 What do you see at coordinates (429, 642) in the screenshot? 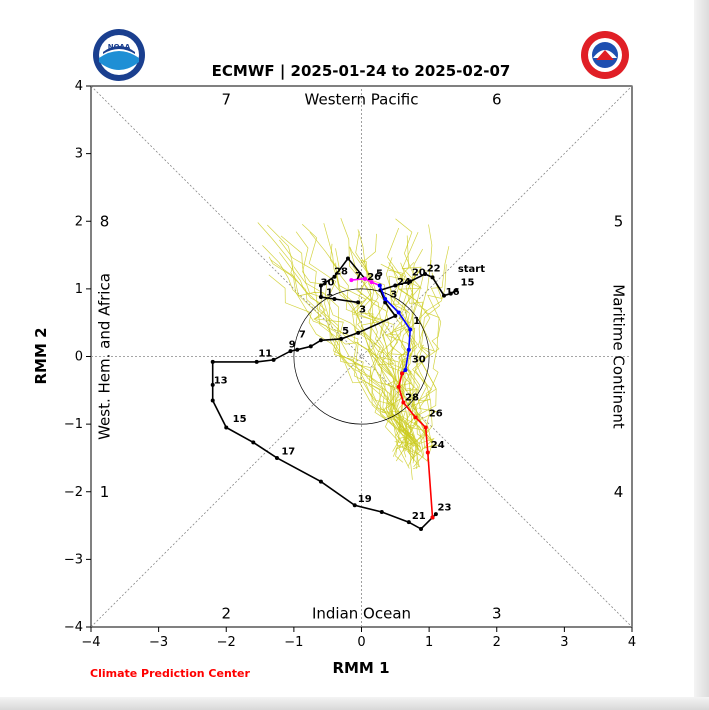
I see `x-tick-label: 1` at bounding box center [429, 642].